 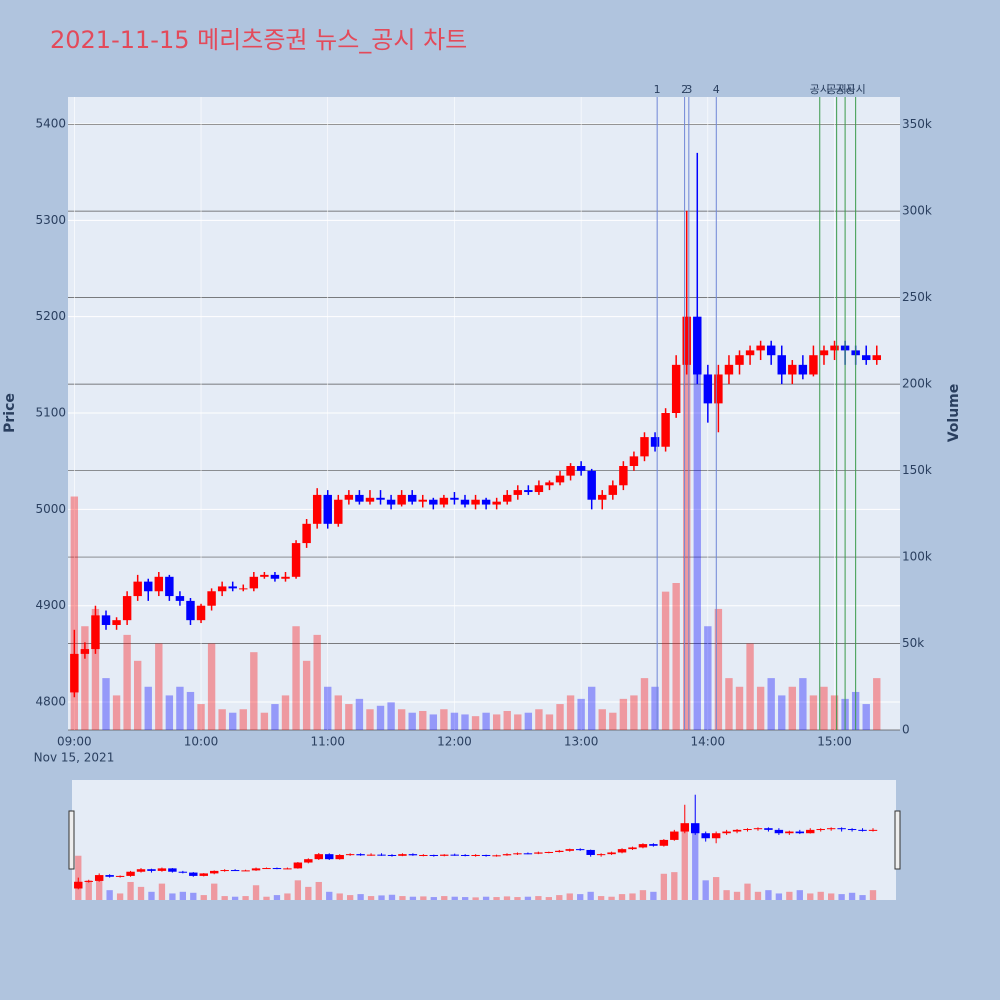 I want to click on news-label: 3, so click(x=688, y=89).